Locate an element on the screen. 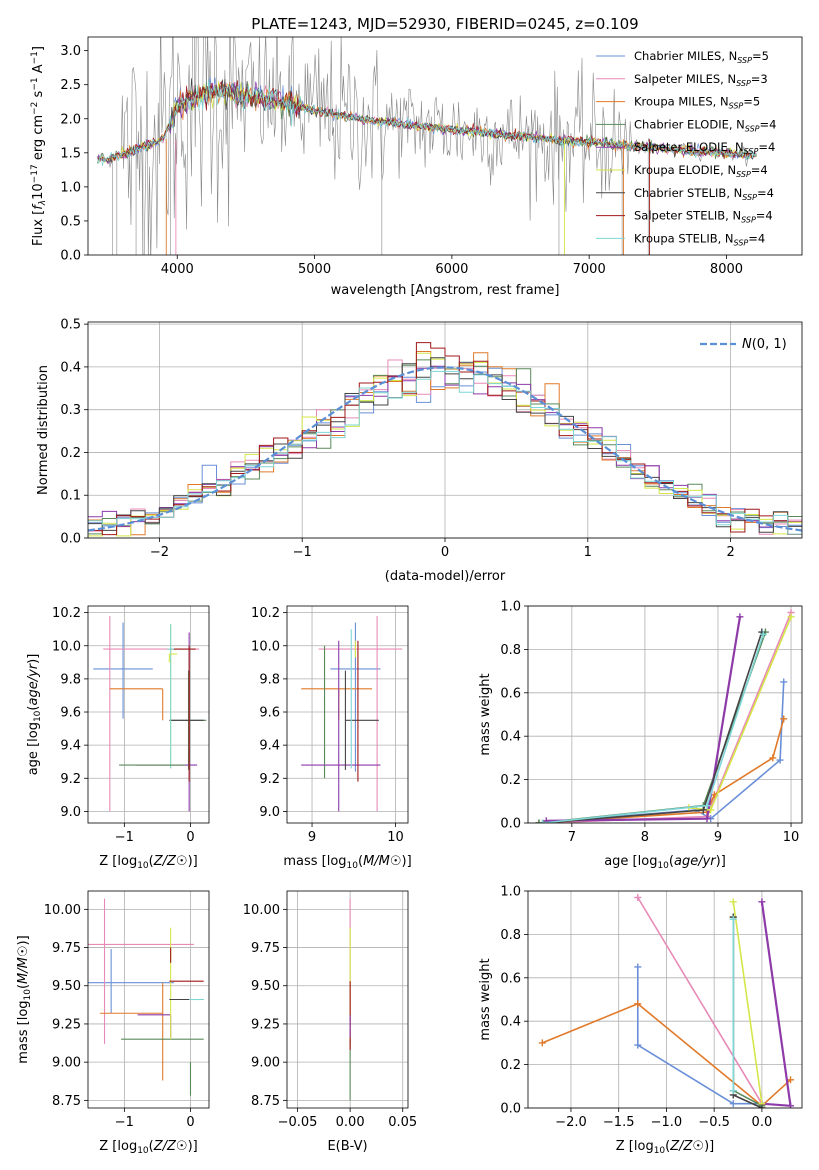 This screenshot has height=1170, width=819. x-tick-label: 9 is located at coordinates (312, 837).